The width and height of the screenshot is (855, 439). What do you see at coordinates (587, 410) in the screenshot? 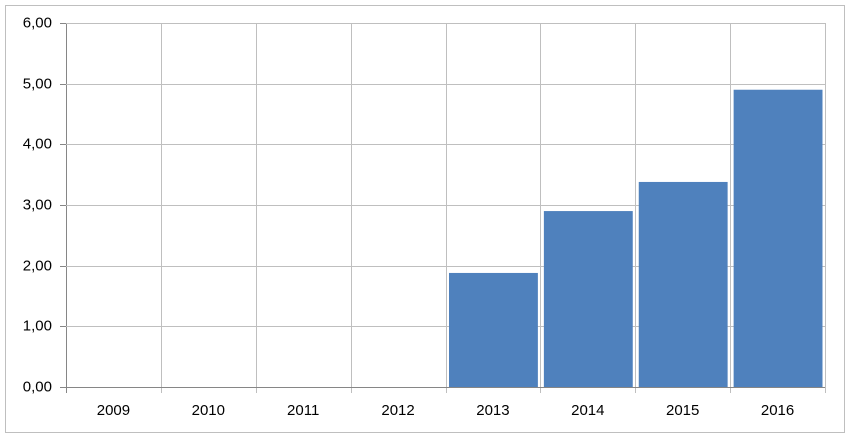
I see `x-tick-label: 2014` at bounding box center [587, 410].